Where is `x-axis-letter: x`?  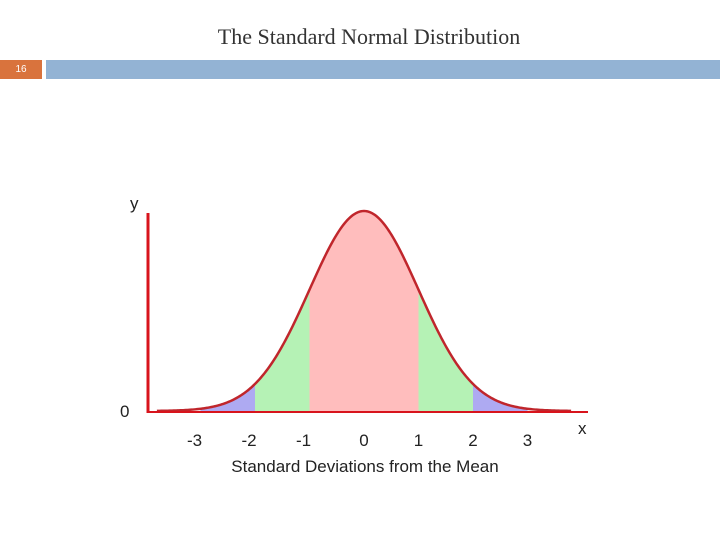
x-axis-letter: x is located at coordinates (582, 428).